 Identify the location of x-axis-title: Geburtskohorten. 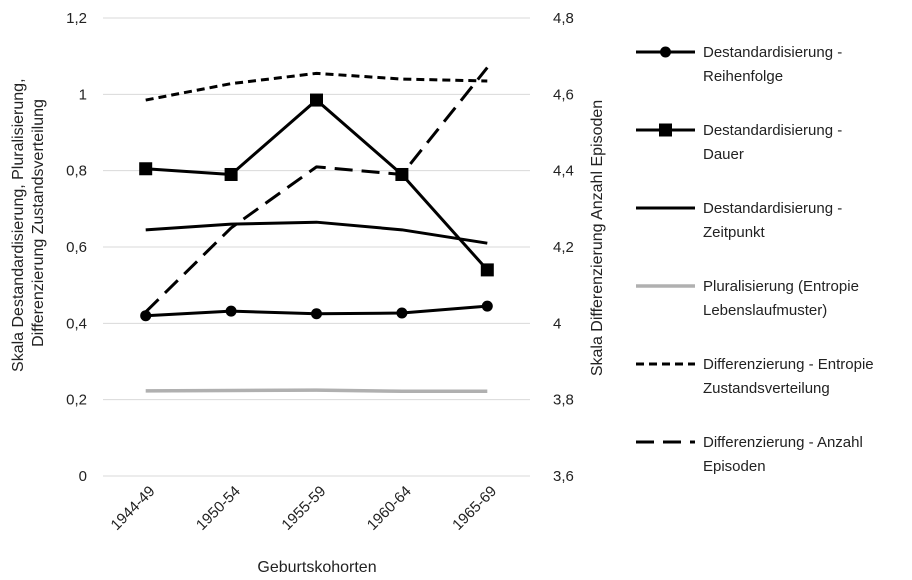
(316, 567).